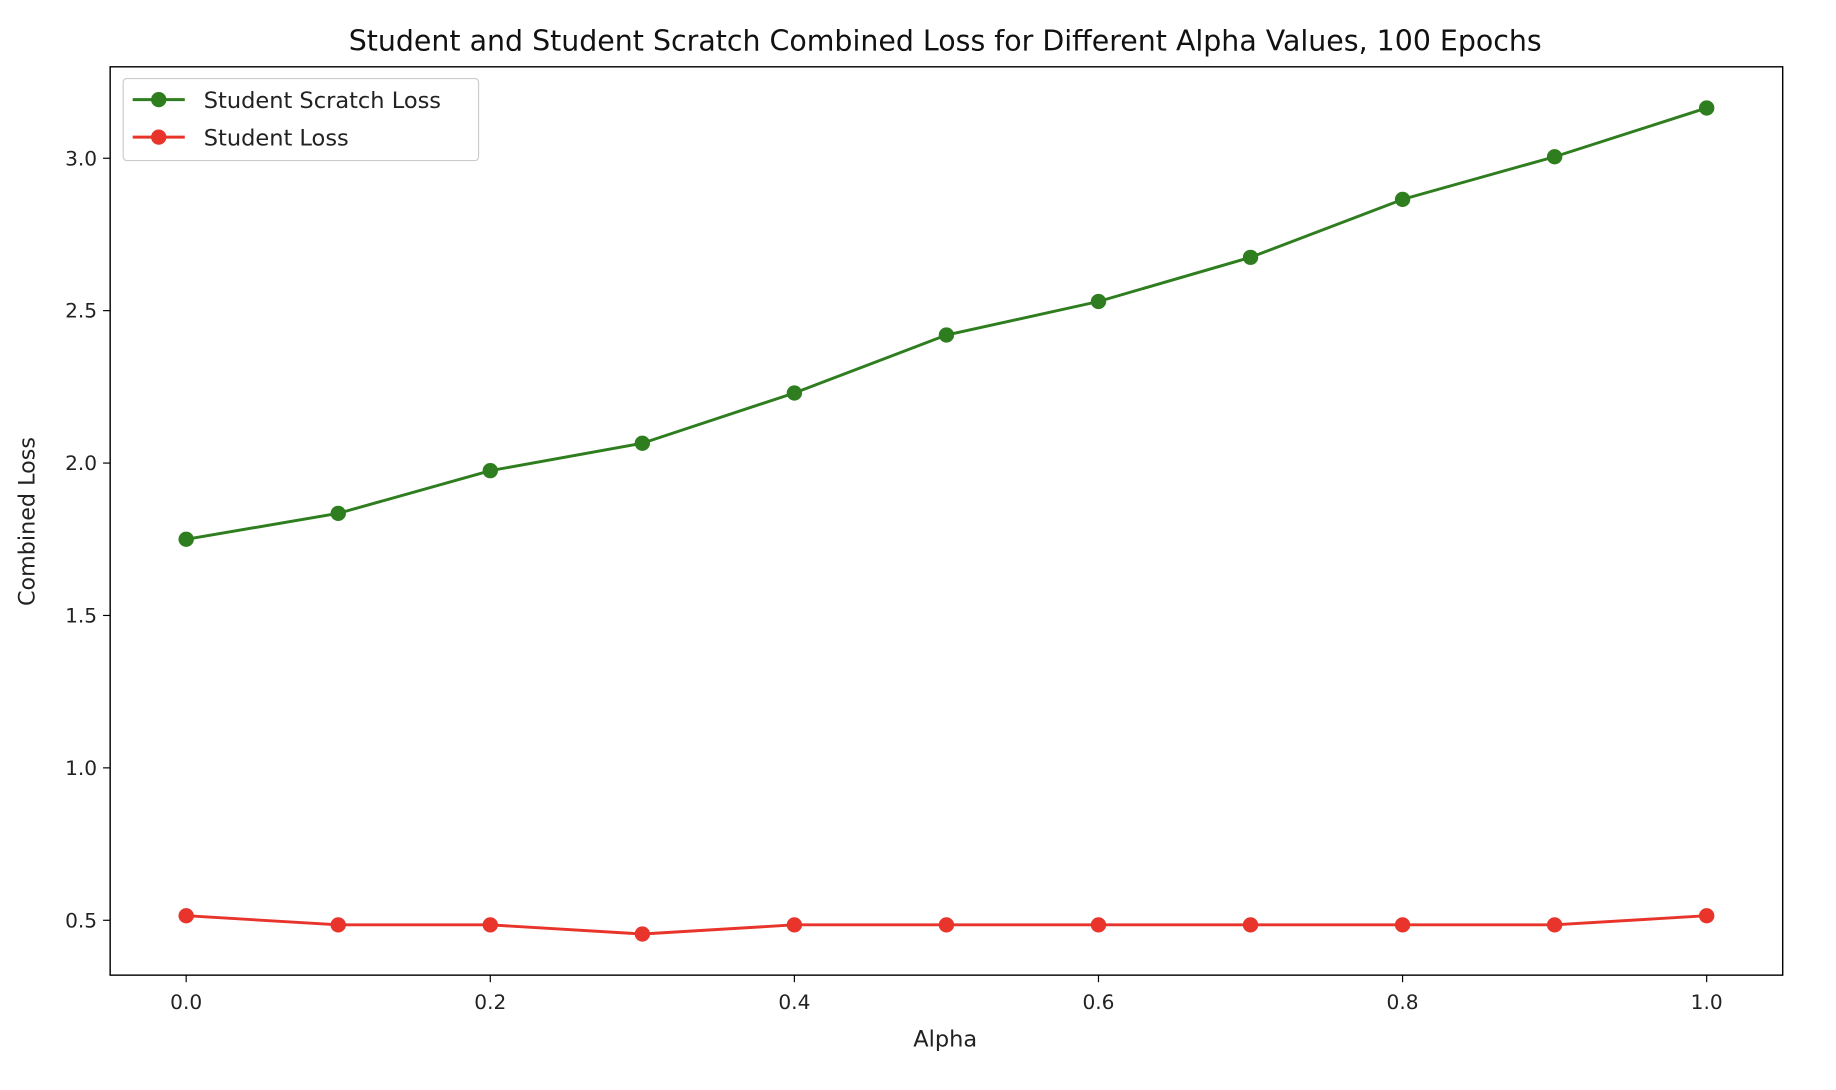  I want to click on x-axis: 0.0 0.2 0.4 0.6 0.8 1.0, so click(946, 994).